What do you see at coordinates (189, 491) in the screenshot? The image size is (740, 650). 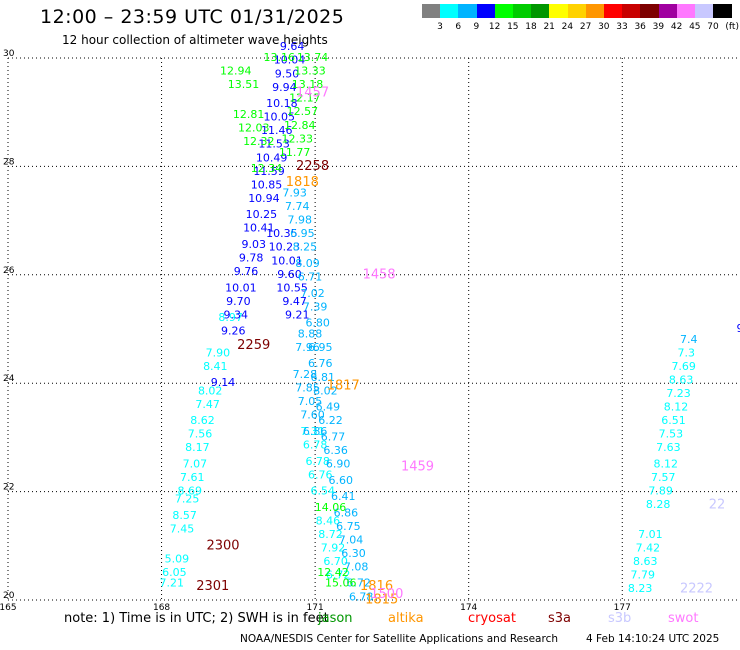 I see `wave-height-label: 8.69` at bounding box center [189, 491].